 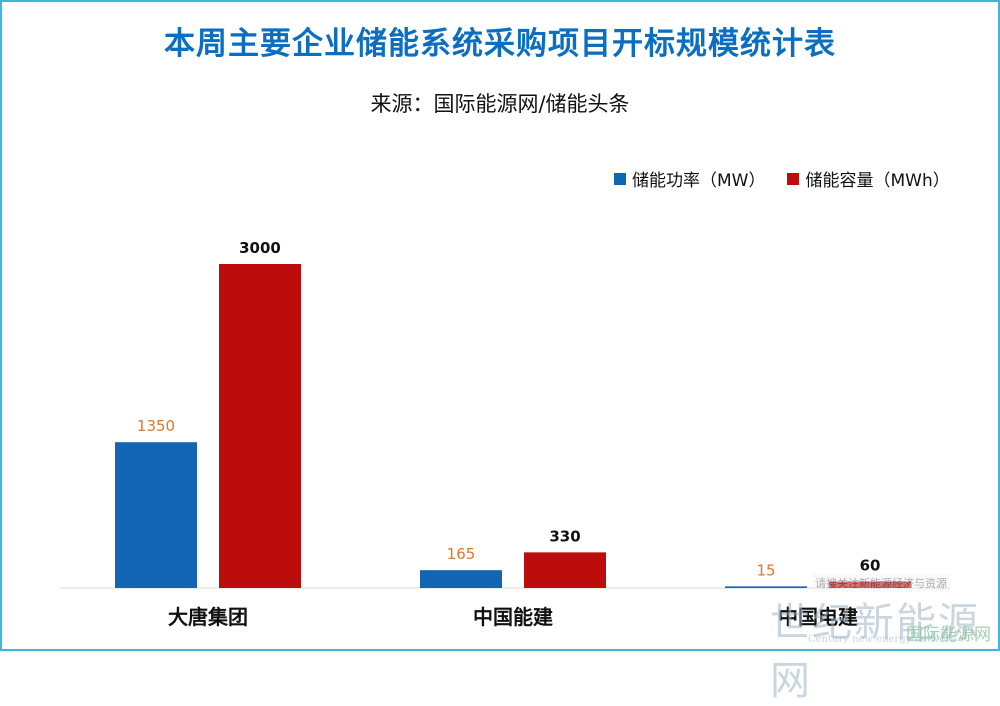 I want to click on legend-swatch-capacity, so click(x=793, y=178).